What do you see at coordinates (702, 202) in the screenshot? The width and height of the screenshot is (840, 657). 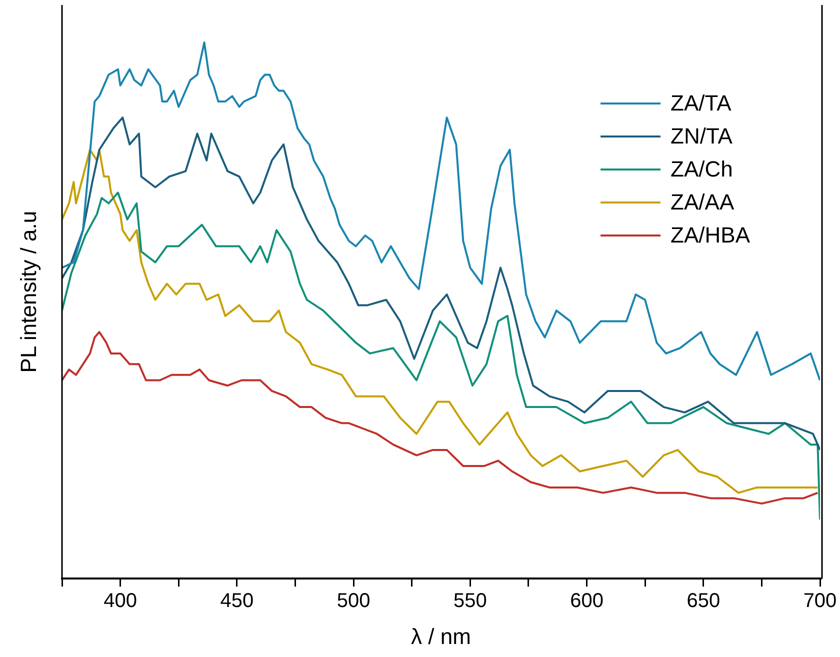 I see `legend-label: ZA/AA` at bounding box center [702, 202].